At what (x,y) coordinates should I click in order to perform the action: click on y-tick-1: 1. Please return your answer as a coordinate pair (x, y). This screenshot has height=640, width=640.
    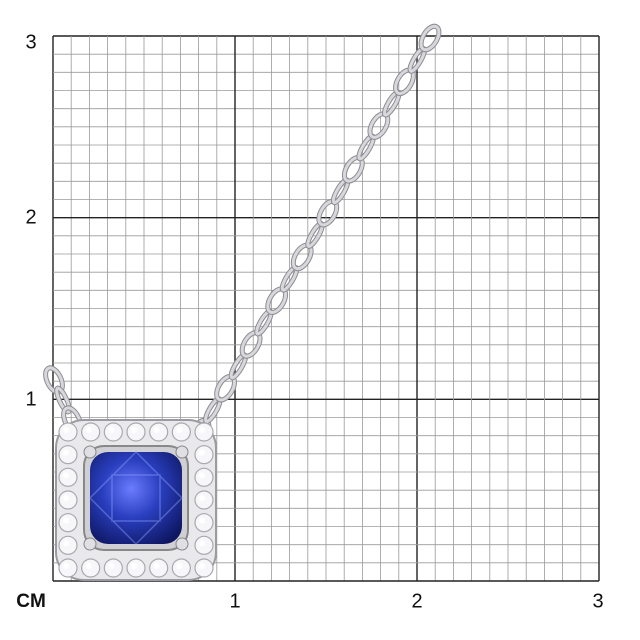
    Looking at the image, I should click on (31, 399).